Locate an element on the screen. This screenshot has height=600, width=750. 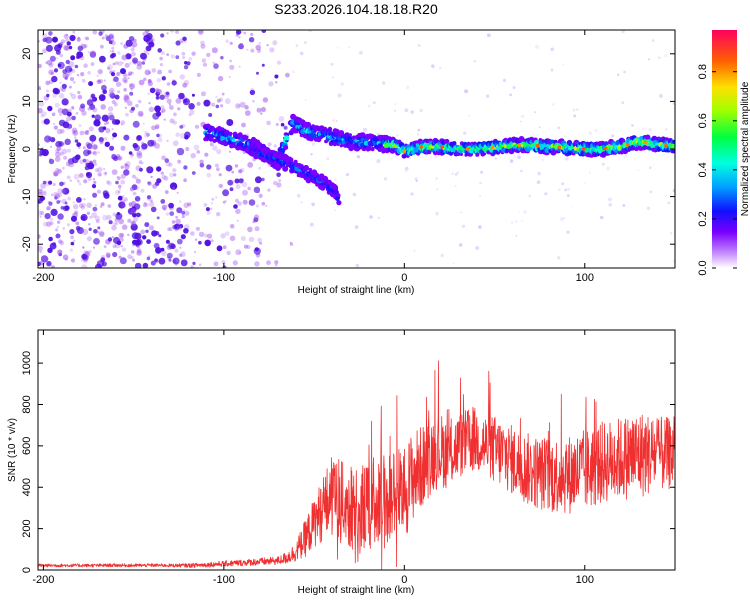
heatmap-y-tick-label: 10 is located at coordinates (27, 101).